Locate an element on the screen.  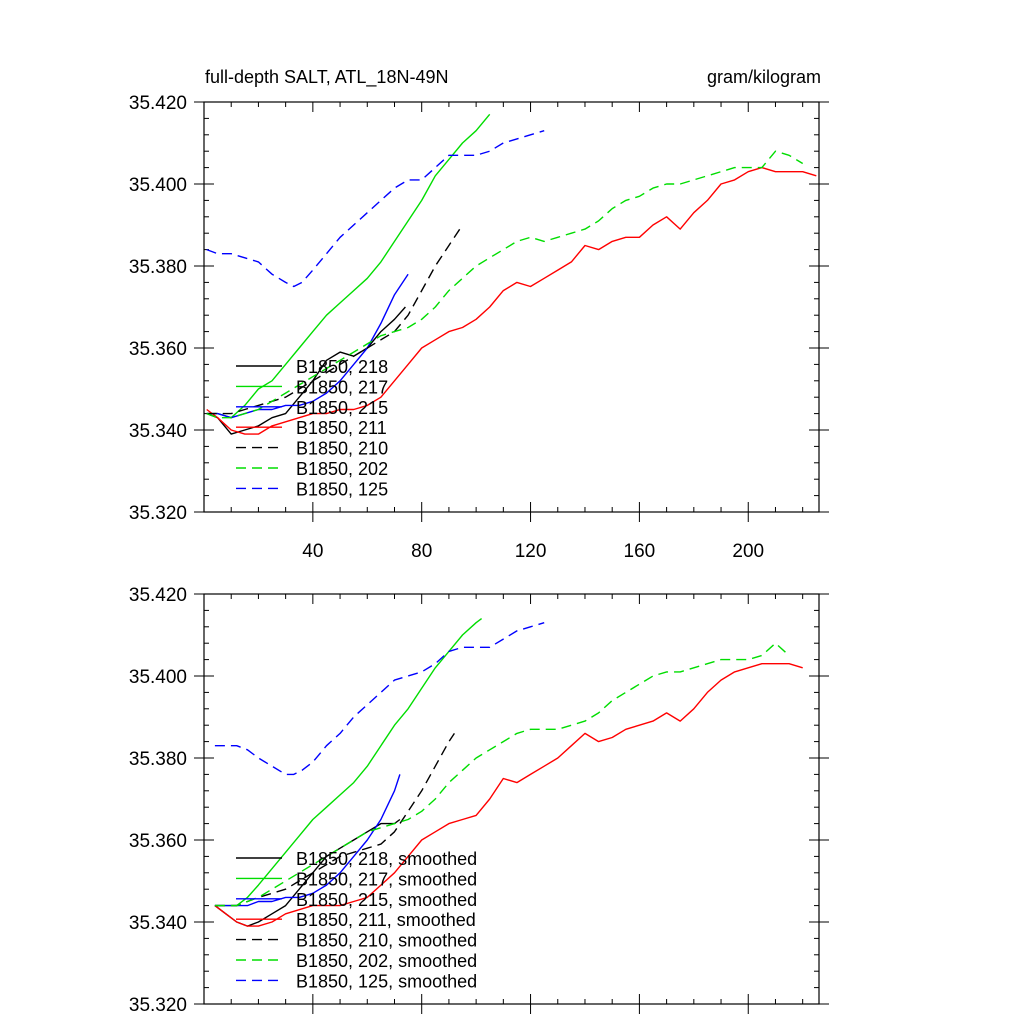
legend-label: B1850, 217, smoothed is located at coordinates (386, 879).